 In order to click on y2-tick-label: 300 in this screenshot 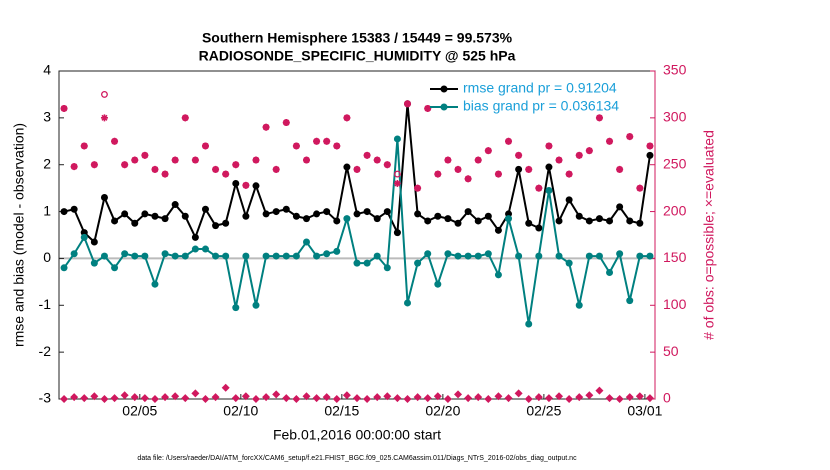, I will do `click(675, 117)`.